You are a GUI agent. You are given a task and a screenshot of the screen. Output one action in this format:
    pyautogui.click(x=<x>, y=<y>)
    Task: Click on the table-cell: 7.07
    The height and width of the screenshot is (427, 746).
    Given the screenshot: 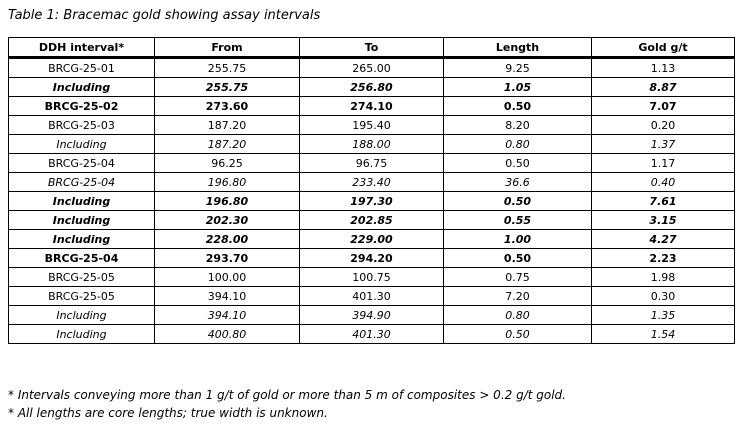 What is the action you would take?
    pyautogui.click(x=663, y=106)
    